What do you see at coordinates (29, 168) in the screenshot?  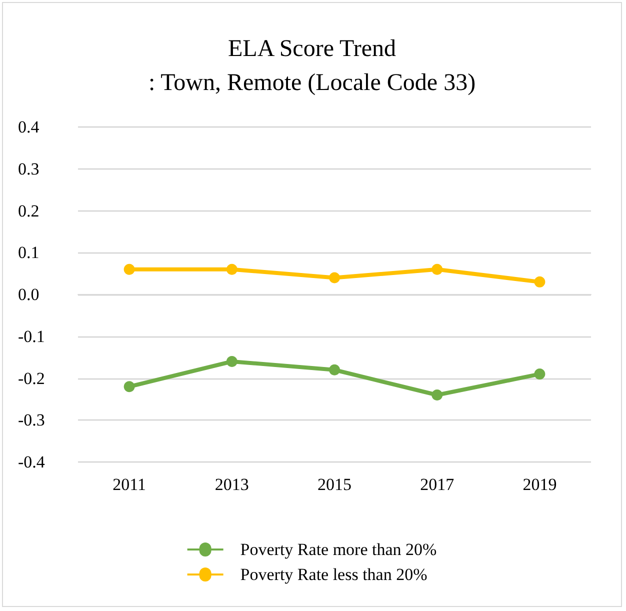 I see `y-tick-label: 0.3` at bounding box center [29, 168].